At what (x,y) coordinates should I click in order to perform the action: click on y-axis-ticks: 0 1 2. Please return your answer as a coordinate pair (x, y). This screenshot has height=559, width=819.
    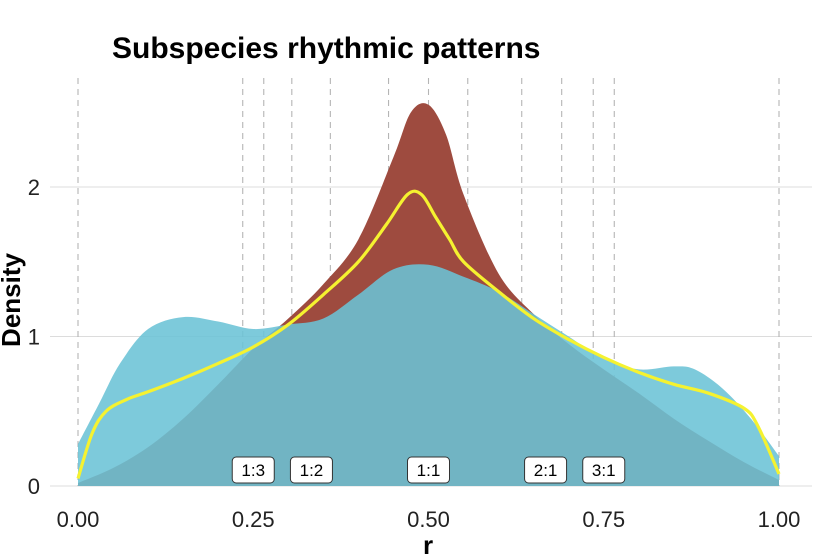
    Looking at the image, I should click on (34, 337).